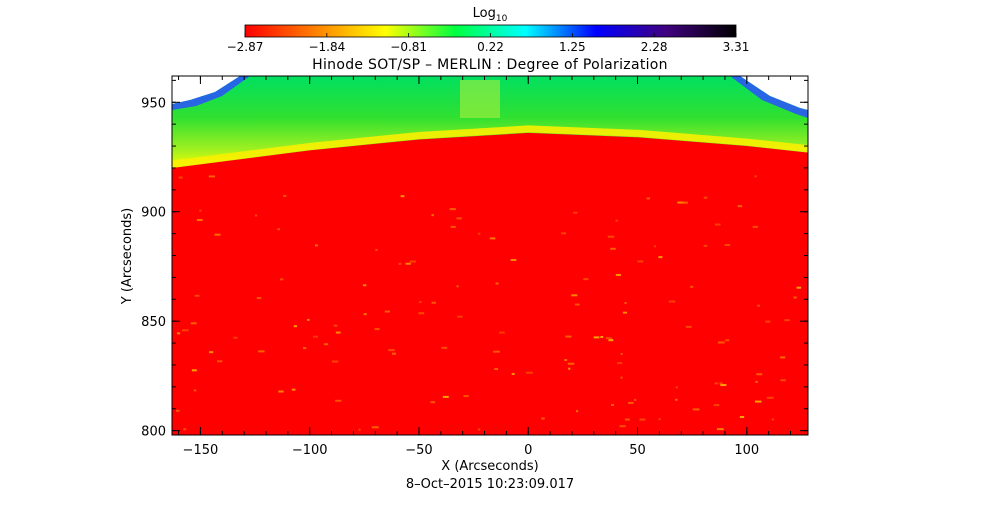  Describe the element at coordinates (201, 450) in the screenshot. I see `x-tick-label: −150` at that location.